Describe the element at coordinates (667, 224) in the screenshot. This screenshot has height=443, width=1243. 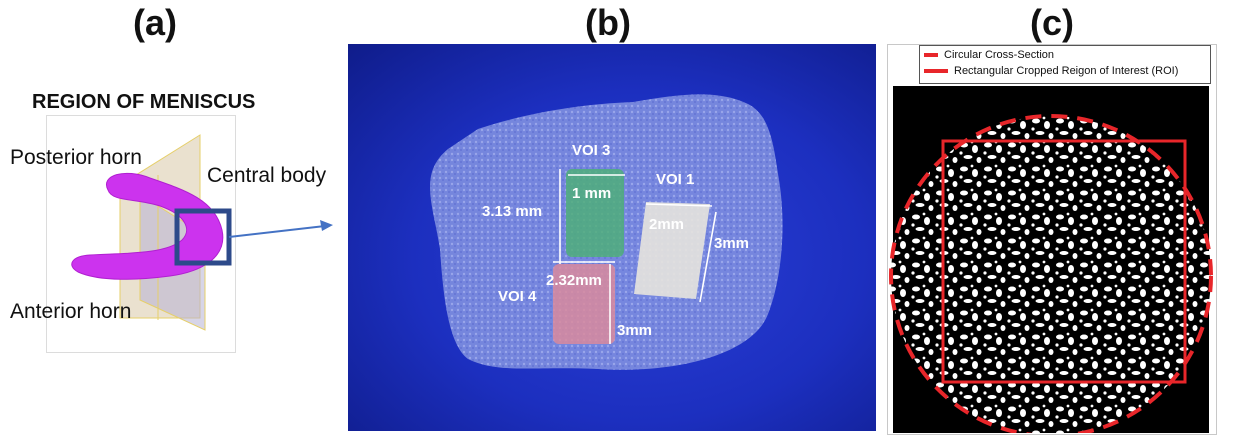
I see `dimension-2mm: 2mm` at that location.